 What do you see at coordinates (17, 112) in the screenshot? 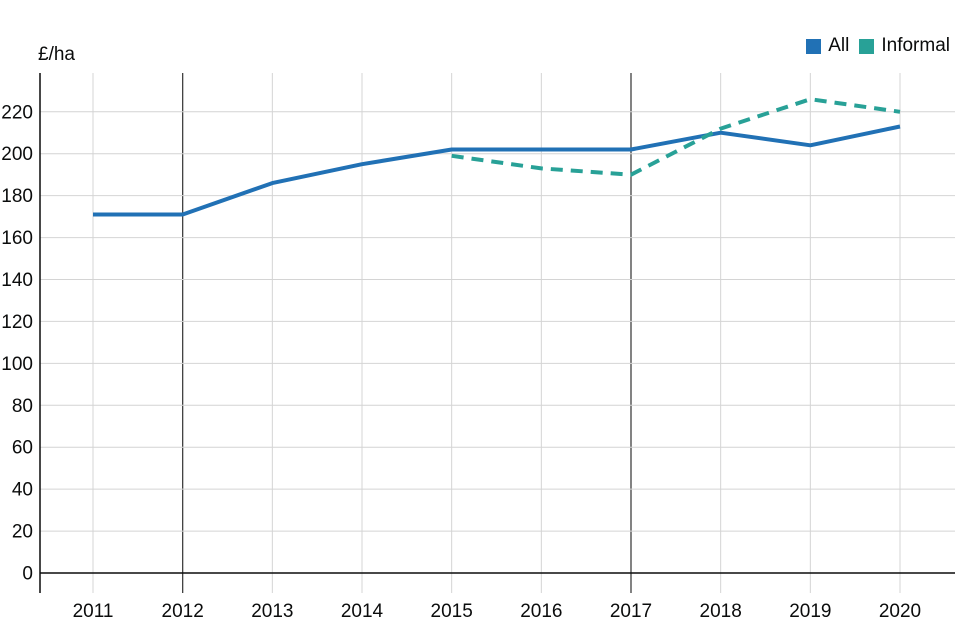
I see `y-tick-label: 220` at bounding box center [17, 112].